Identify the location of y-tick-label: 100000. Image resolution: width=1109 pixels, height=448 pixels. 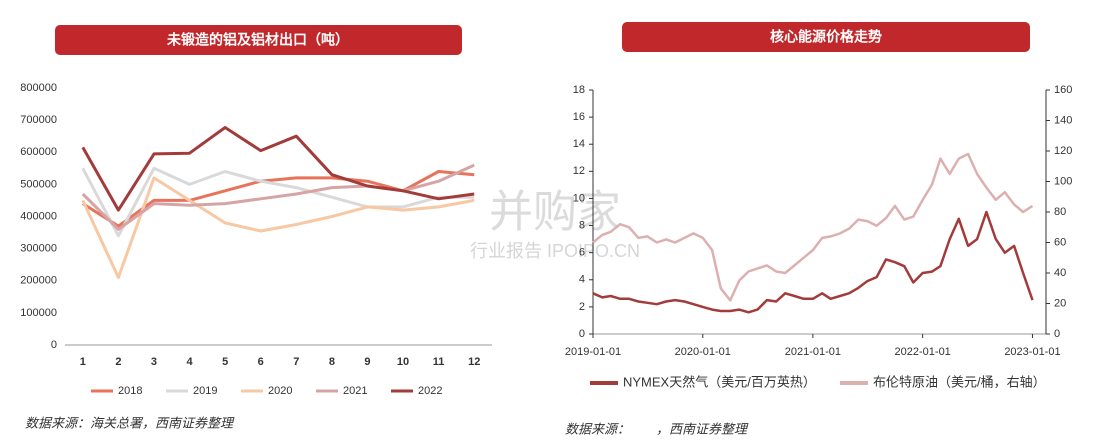
(38, 313).